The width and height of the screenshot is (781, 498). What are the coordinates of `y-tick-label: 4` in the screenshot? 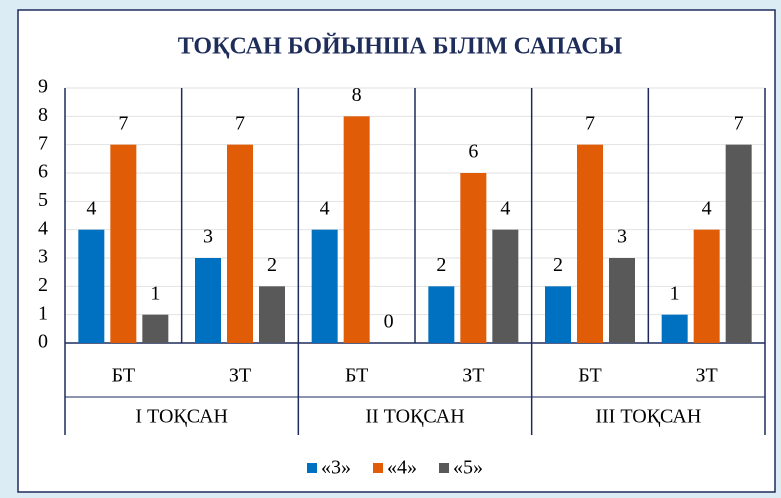 It's located at (43, 228).